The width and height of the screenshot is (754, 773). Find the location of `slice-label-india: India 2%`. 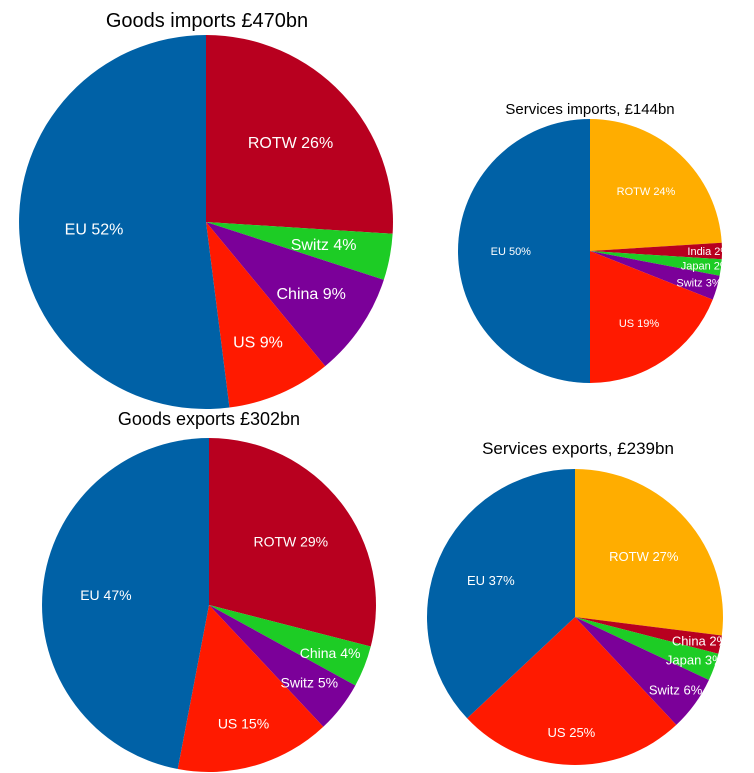

slice-label-india: India 2% is located at coordinates (708, 252).